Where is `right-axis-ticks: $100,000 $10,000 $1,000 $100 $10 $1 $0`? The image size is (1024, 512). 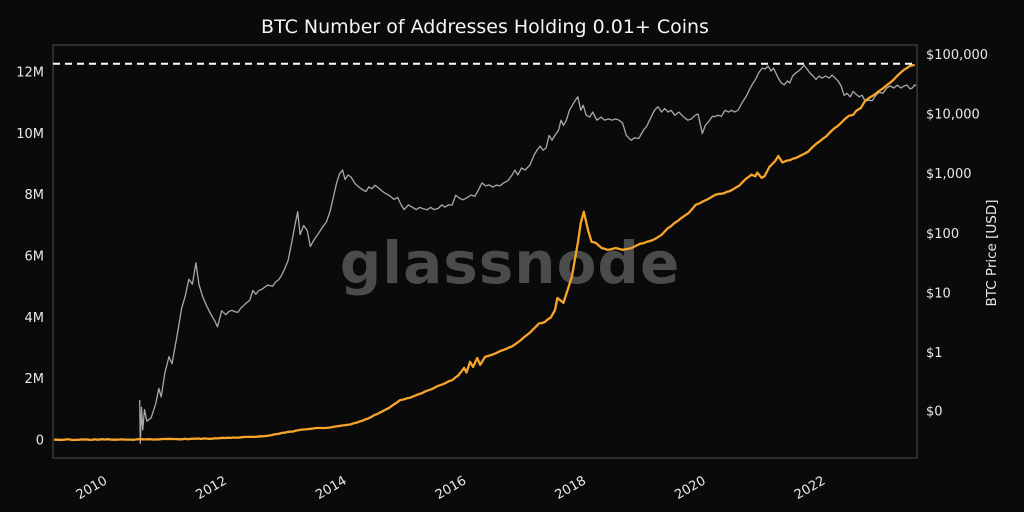
right-axis-ticks: $100,000 $10,000 $1,000 $100 $10 $1 $0 is located at coordinates (957, 234).